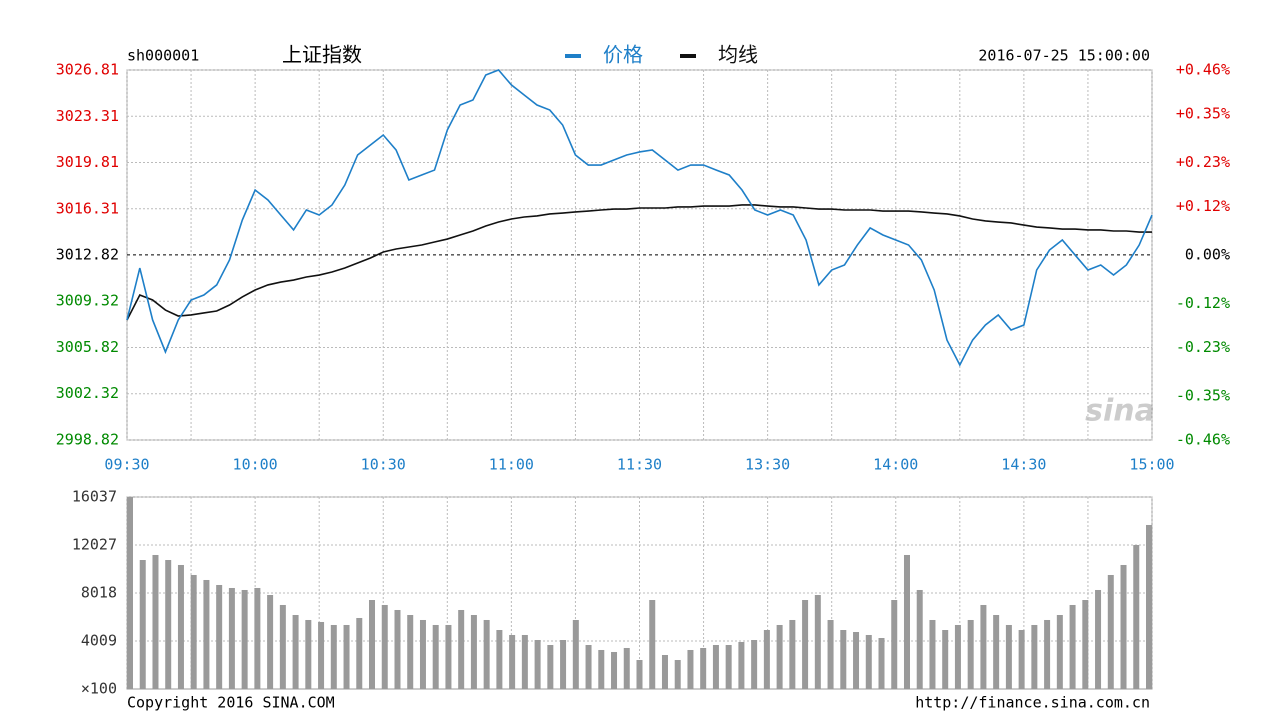 This screenshot has width=1280, height=726. I want to click on y-tick-label: 3002.32, so click(87, 393).